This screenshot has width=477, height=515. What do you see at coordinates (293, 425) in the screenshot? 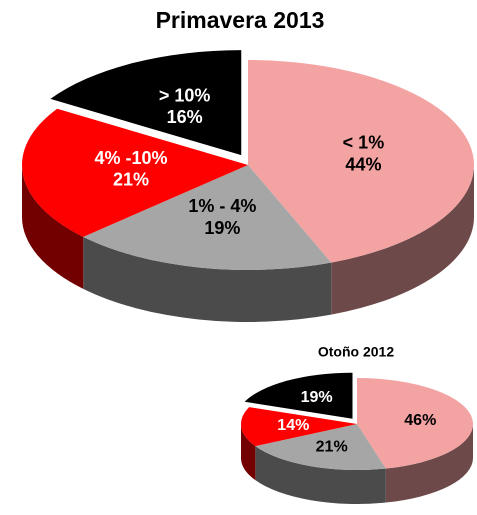
I see `data-label: 14%` at bounding box center [293, 425].